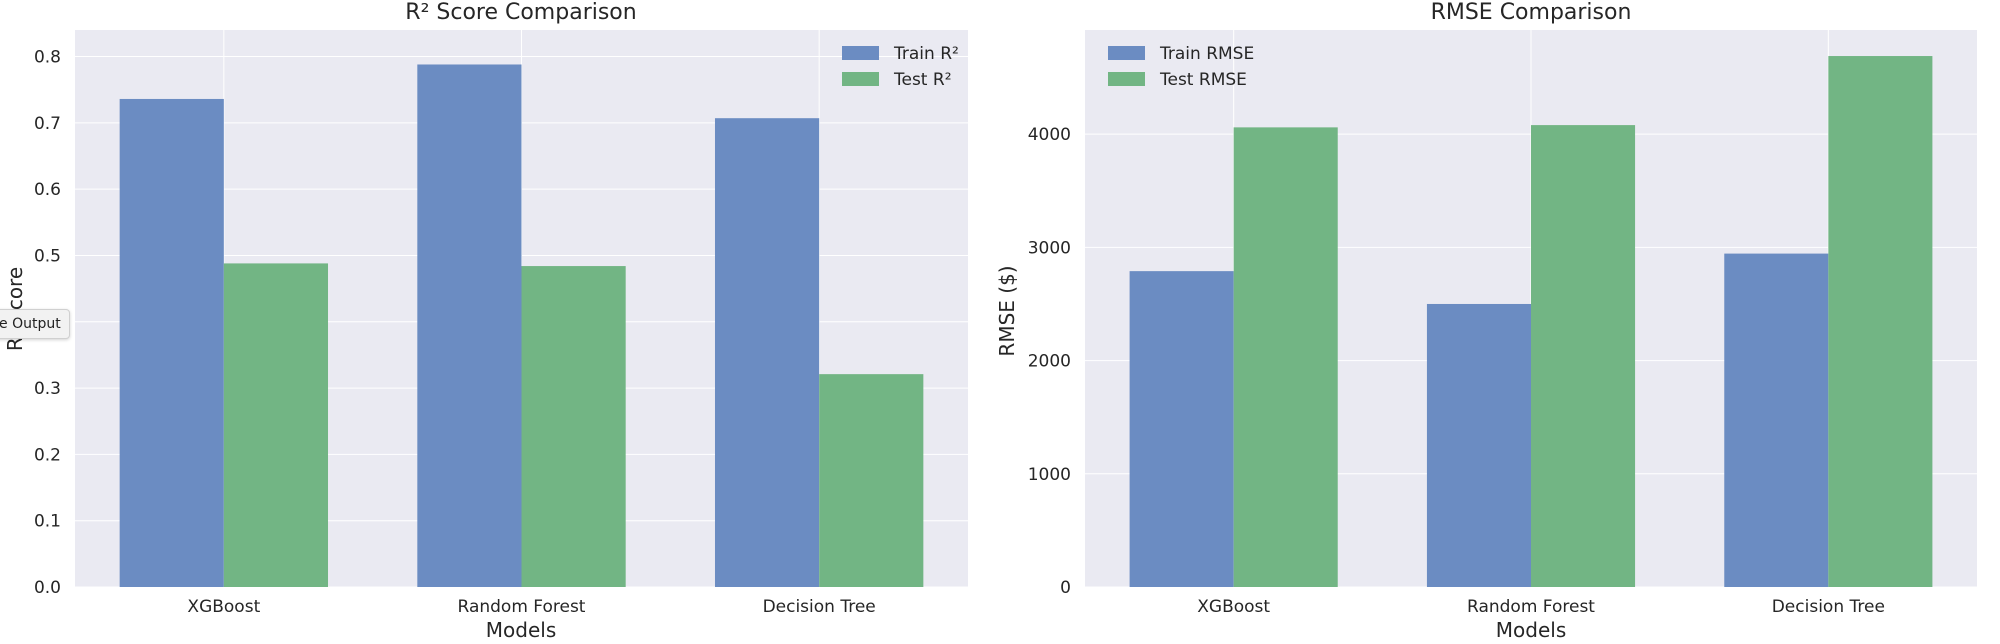 This screenshot has height=644, width=2000. Describe the element at coordinates (47, 588) in the screenshot. I see `y-tick-label: 0.0` at that location.